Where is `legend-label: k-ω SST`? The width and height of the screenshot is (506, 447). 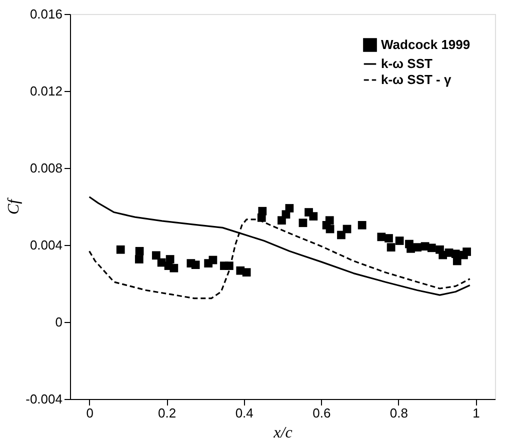 legend-label: k-ω SST is located at coordinates (406, 63).